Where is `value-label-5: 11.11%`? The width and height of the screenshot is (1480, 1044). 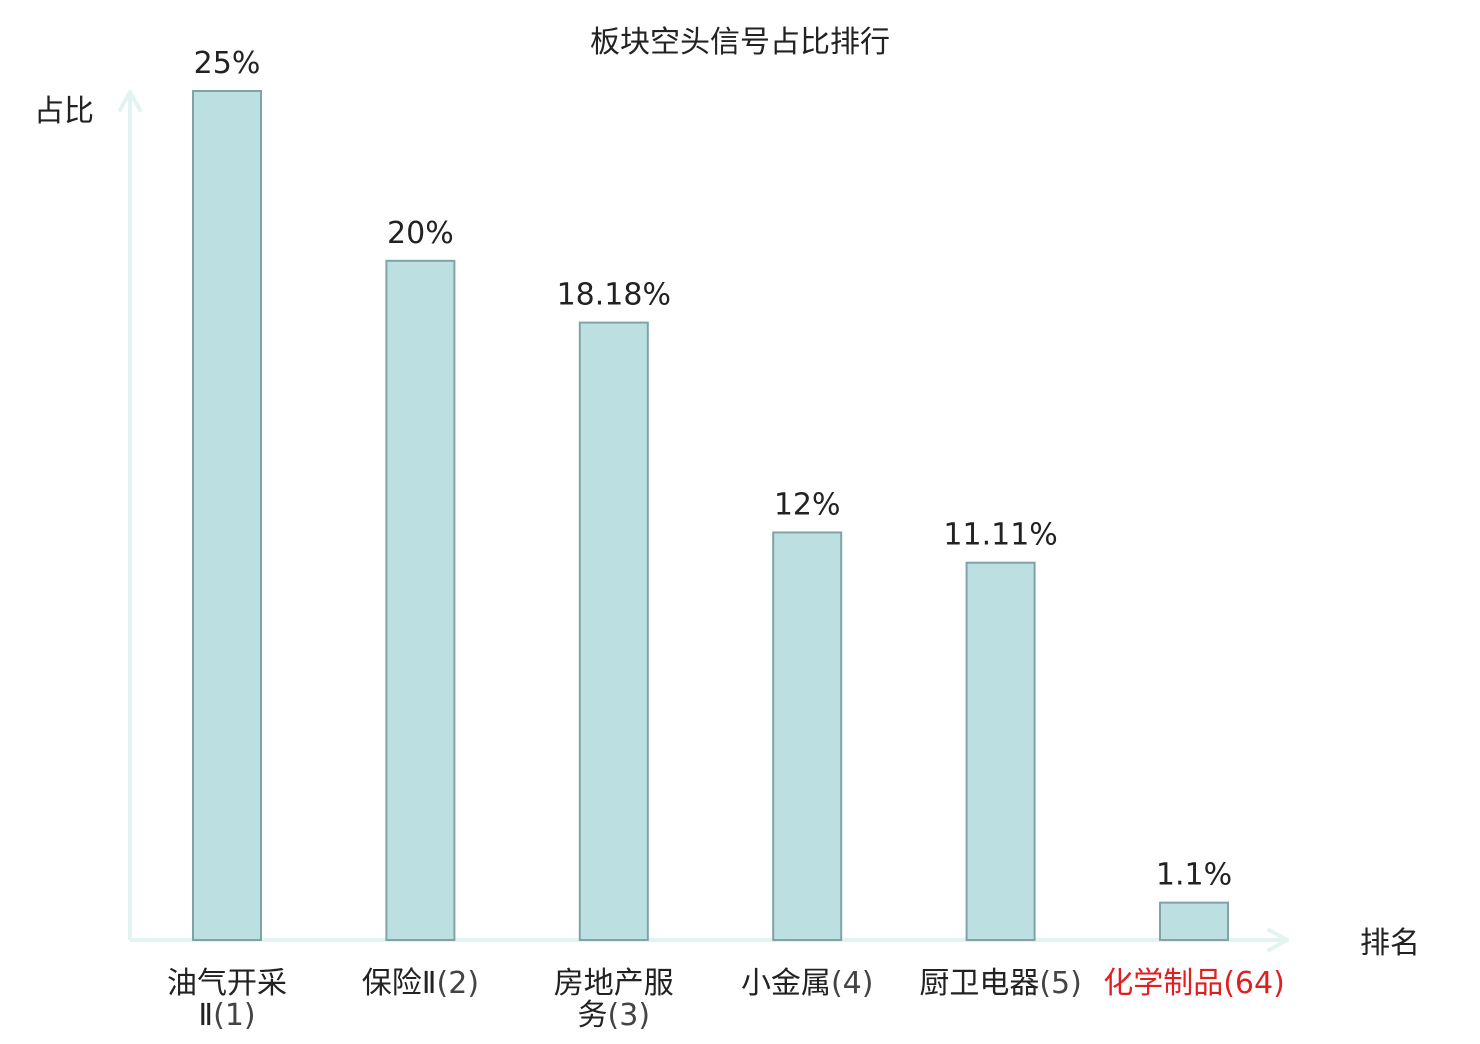 value-label-5: 11.11% is located at coordinates (1000, 535).